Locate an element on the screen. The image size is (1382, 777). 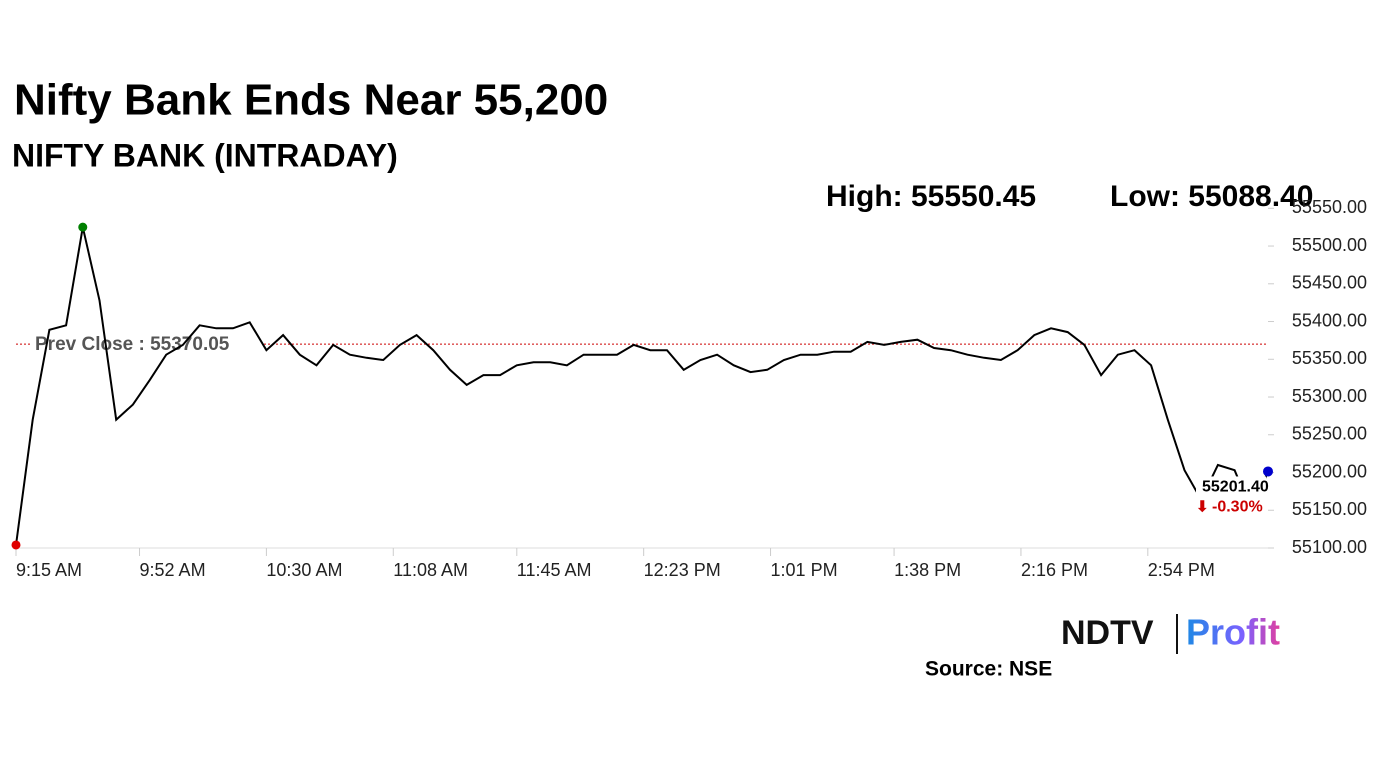
logo-profit: Profit is located at coordinates (1233, 632).